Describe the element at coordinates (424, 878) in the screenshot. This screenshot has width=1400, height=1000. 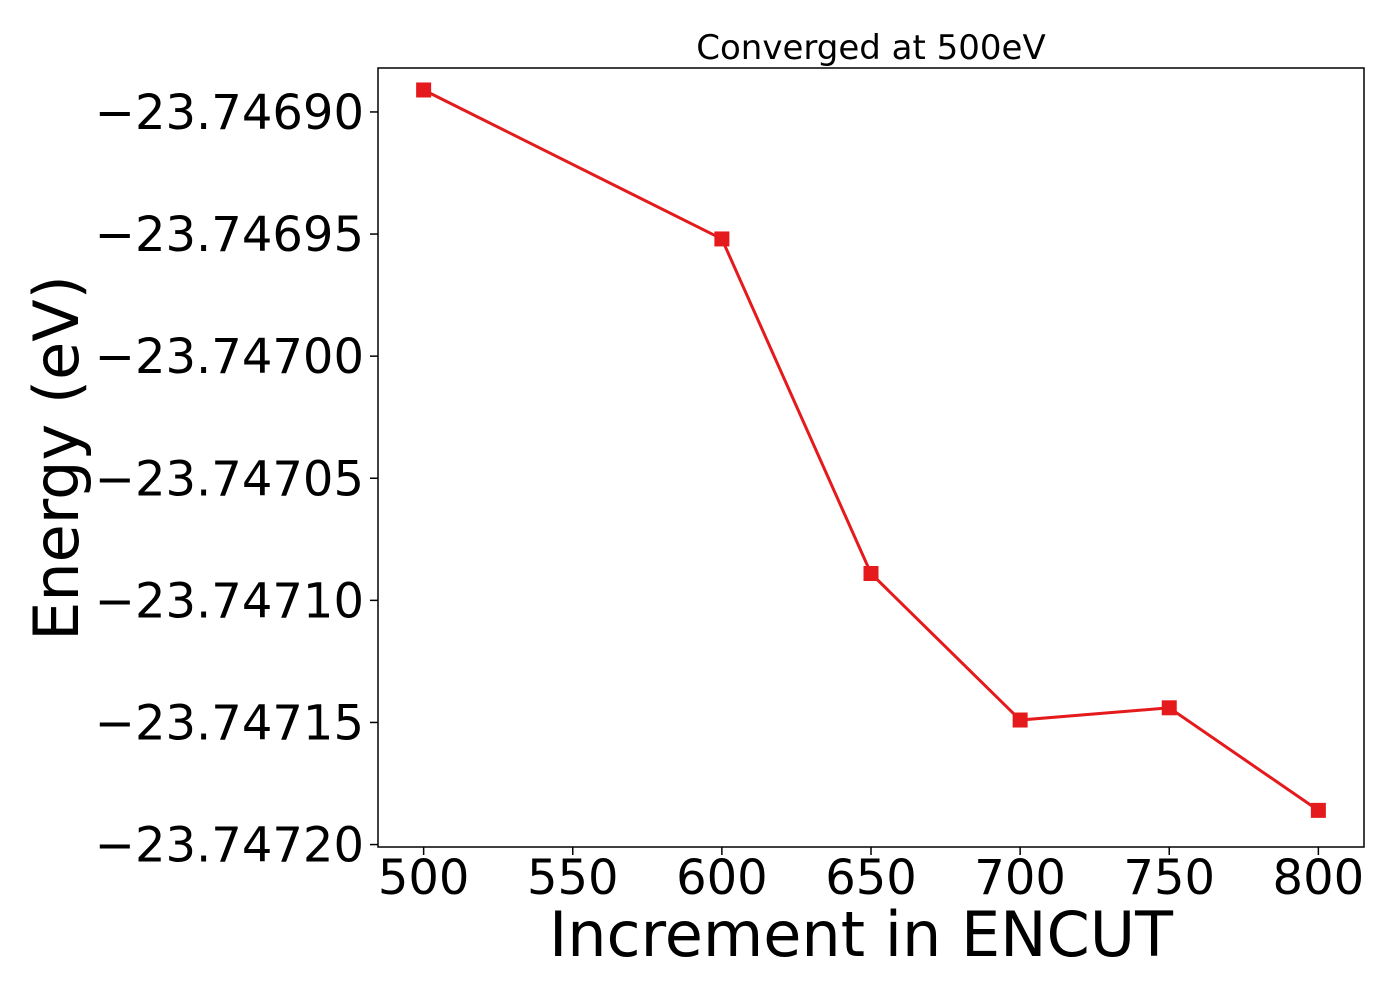
I see `x-tick-label: 500` at that location.